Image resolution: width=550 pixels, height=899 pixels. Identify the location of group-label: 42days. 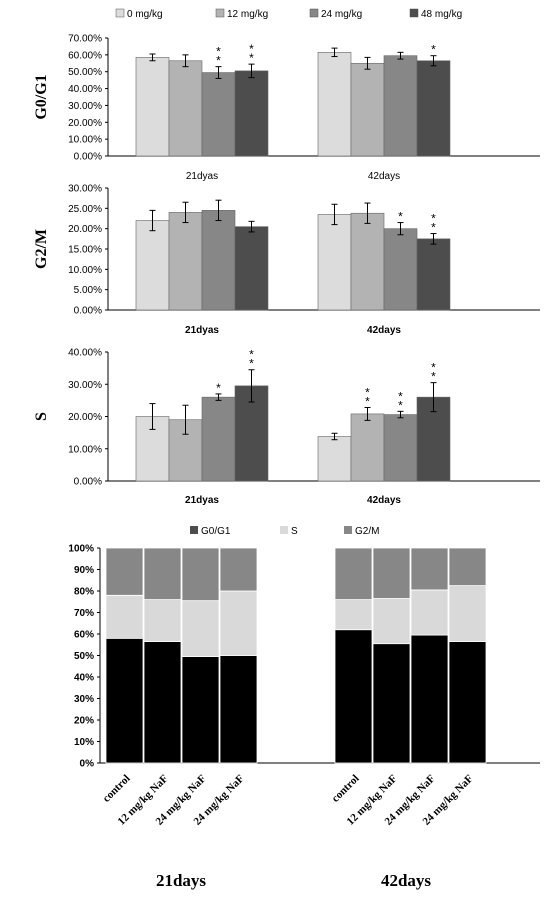
(406, 880).